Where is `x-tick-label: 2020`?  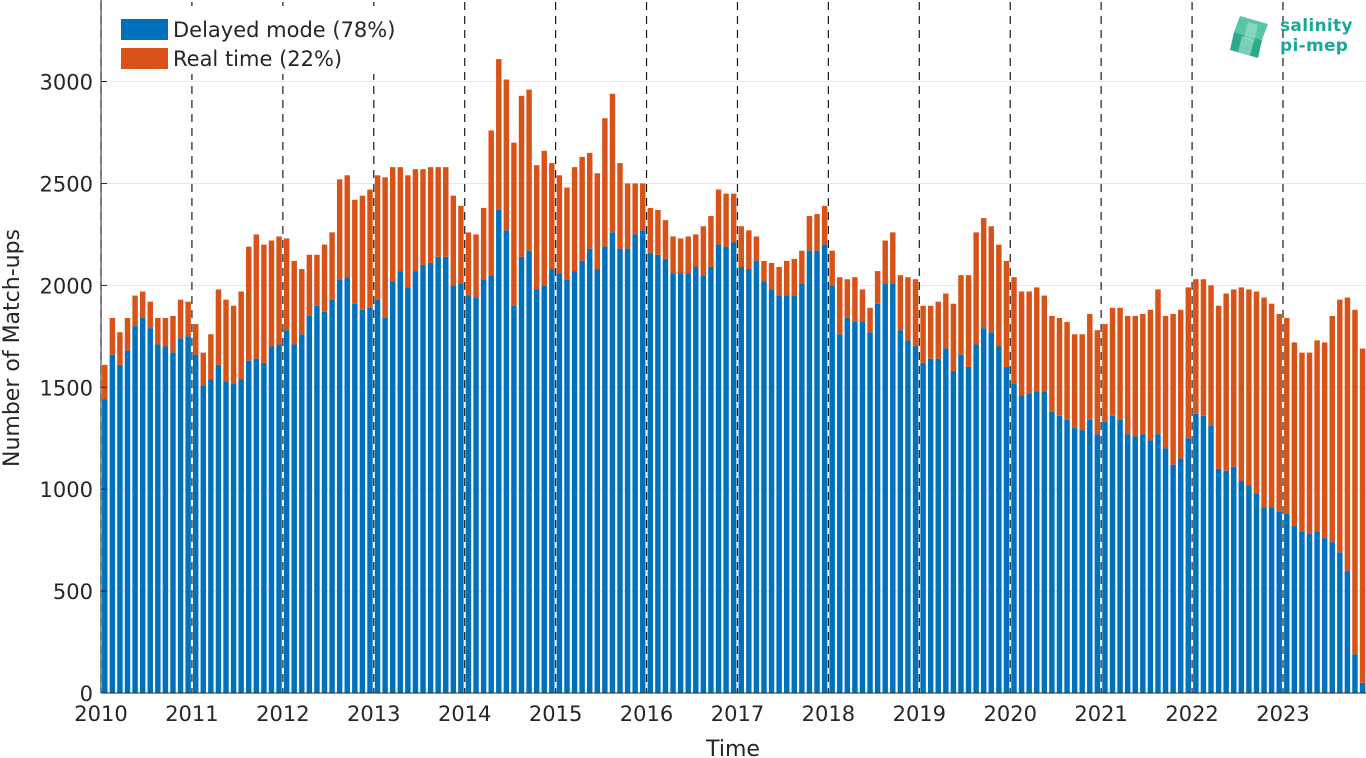 x-tick-label: 2020 is located at coordinates (1010, 714).